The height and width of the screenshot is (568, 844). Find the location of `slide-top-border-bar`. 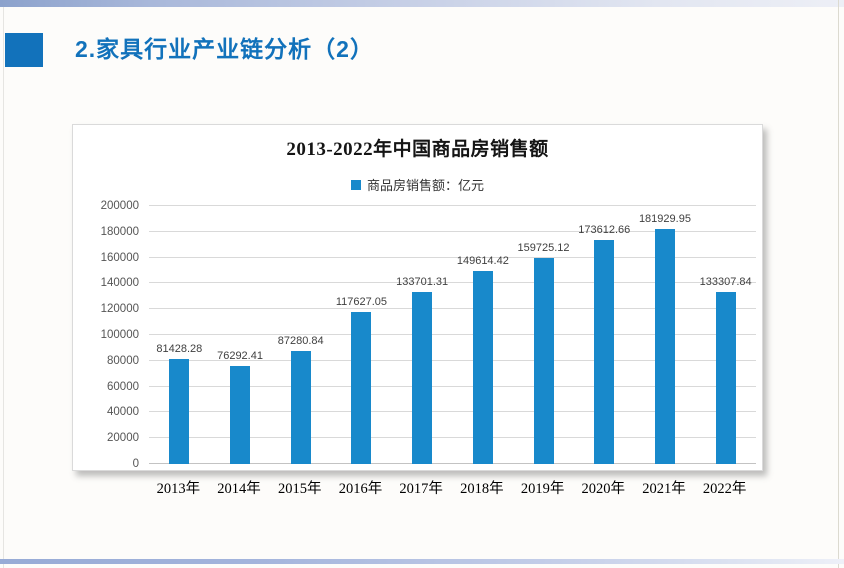

slide-top-border-bar is located at coordinates (422, 3).